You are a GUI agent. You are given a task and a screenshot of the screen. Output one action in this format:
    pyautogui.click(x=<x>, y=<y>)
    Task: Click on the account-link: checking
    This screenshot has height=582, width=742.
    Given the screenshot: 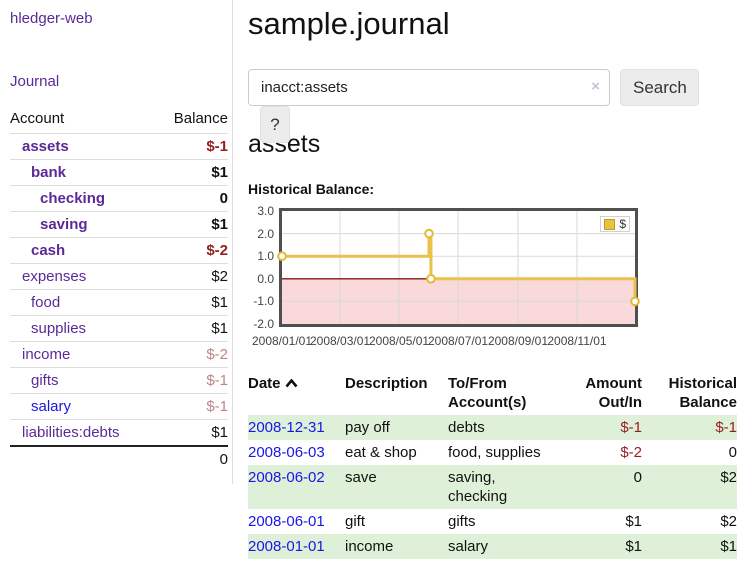 What is the action you would take?
    pyautogui.click(x=73, y=198)
    